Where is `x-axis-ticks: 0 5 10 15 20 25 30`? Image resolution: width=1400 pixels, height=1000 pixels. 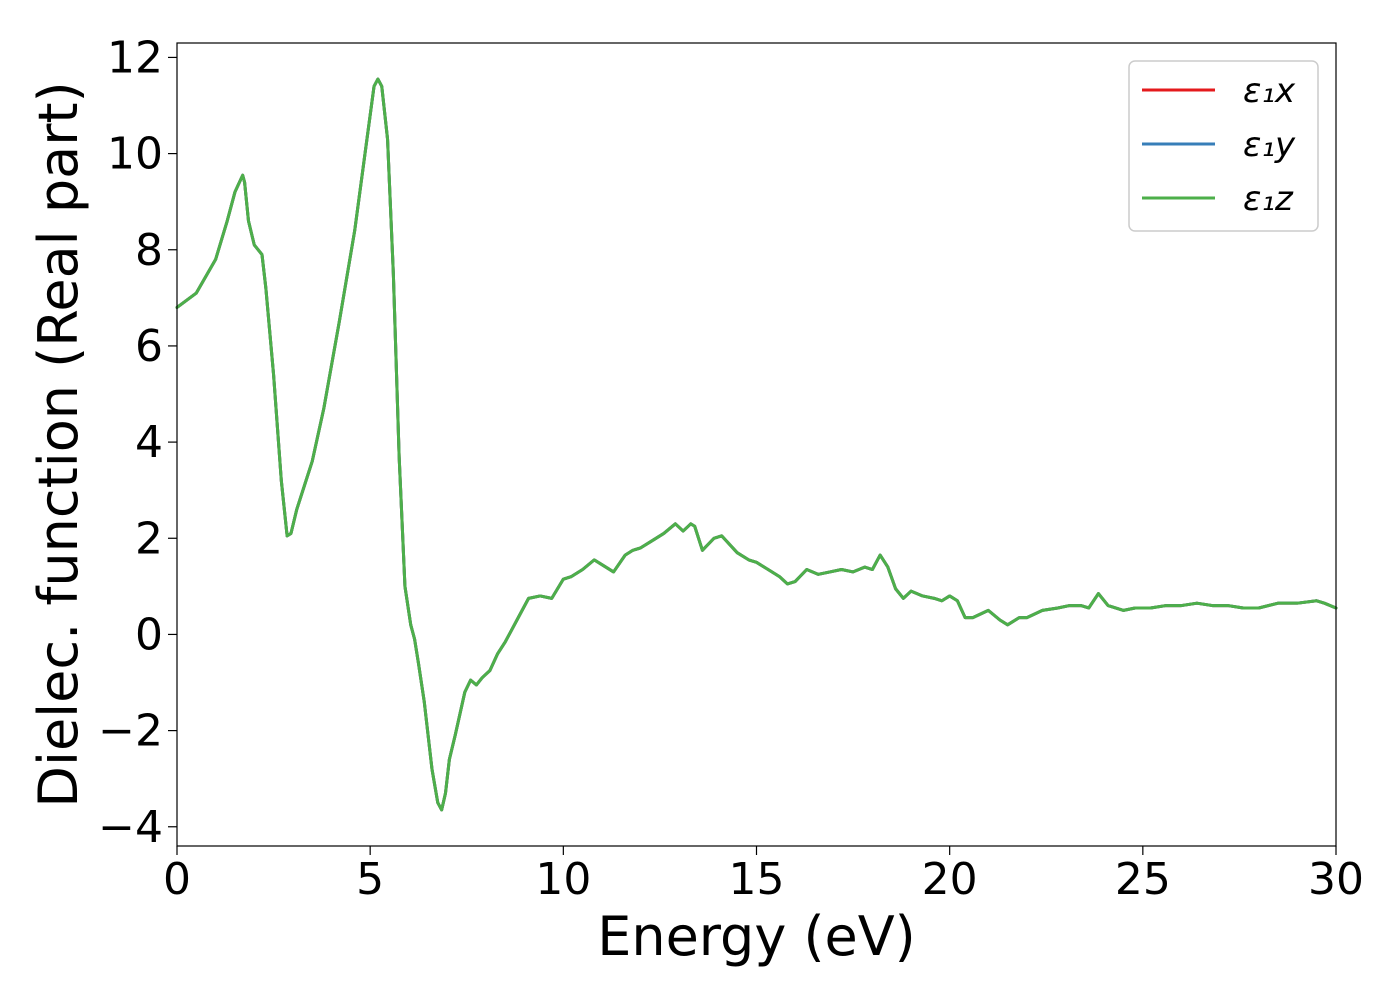
x-axis-ticks: 0 5 10 15 20 25 30 is located at coordinates (763, 875).